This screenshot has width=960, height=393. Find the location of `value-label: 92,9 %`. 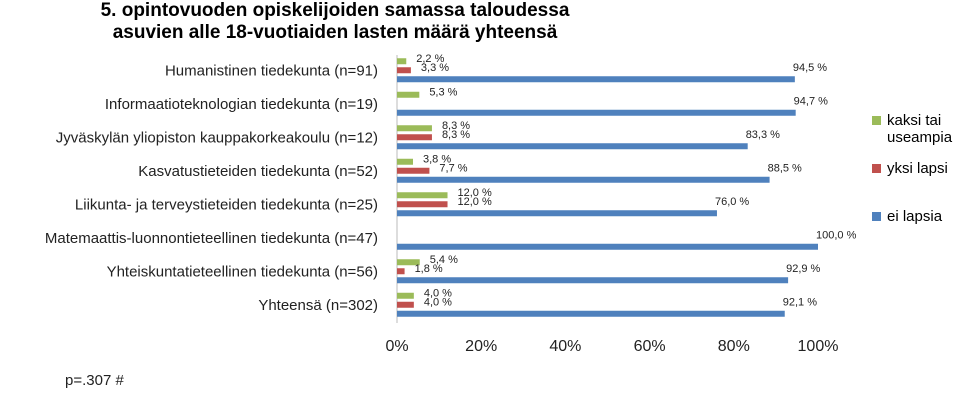

value-label: 92,9 % is located at coordinates (803, 269).